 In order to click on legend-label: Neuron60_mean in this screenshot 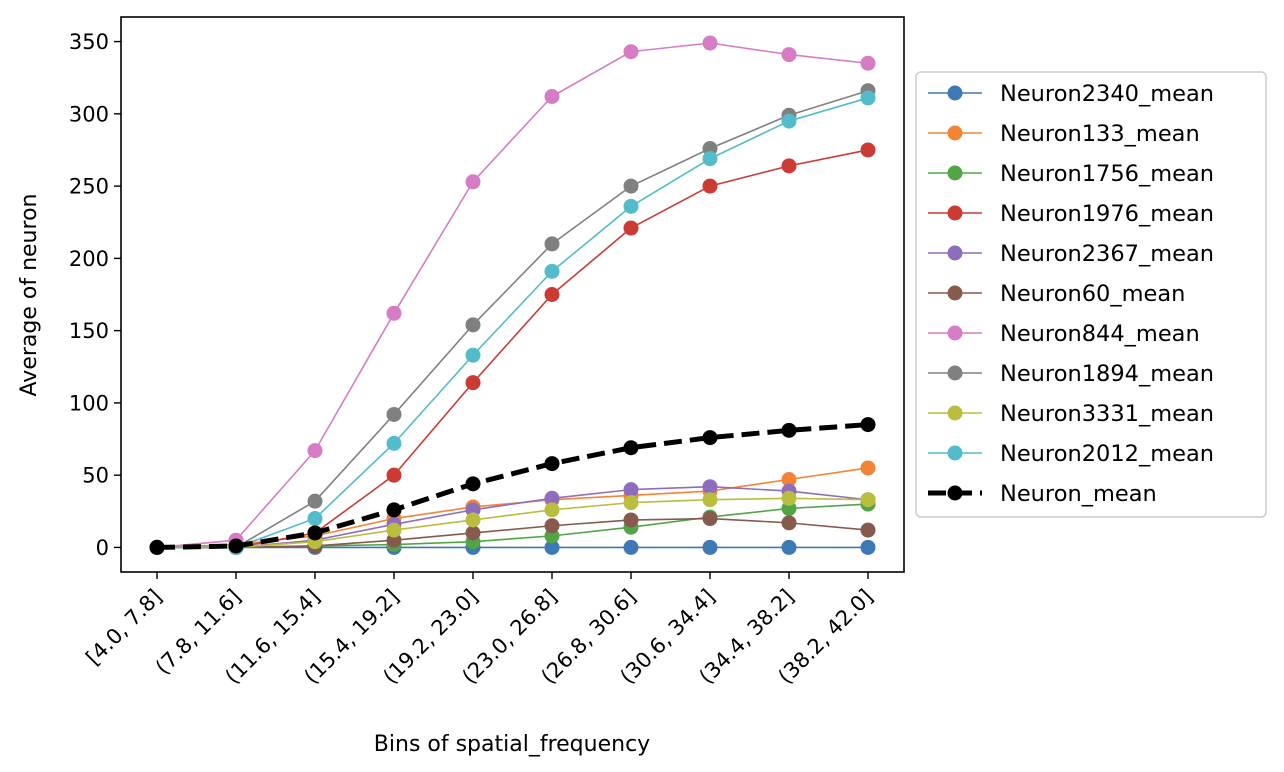, I will do `click(1092, 294)`.